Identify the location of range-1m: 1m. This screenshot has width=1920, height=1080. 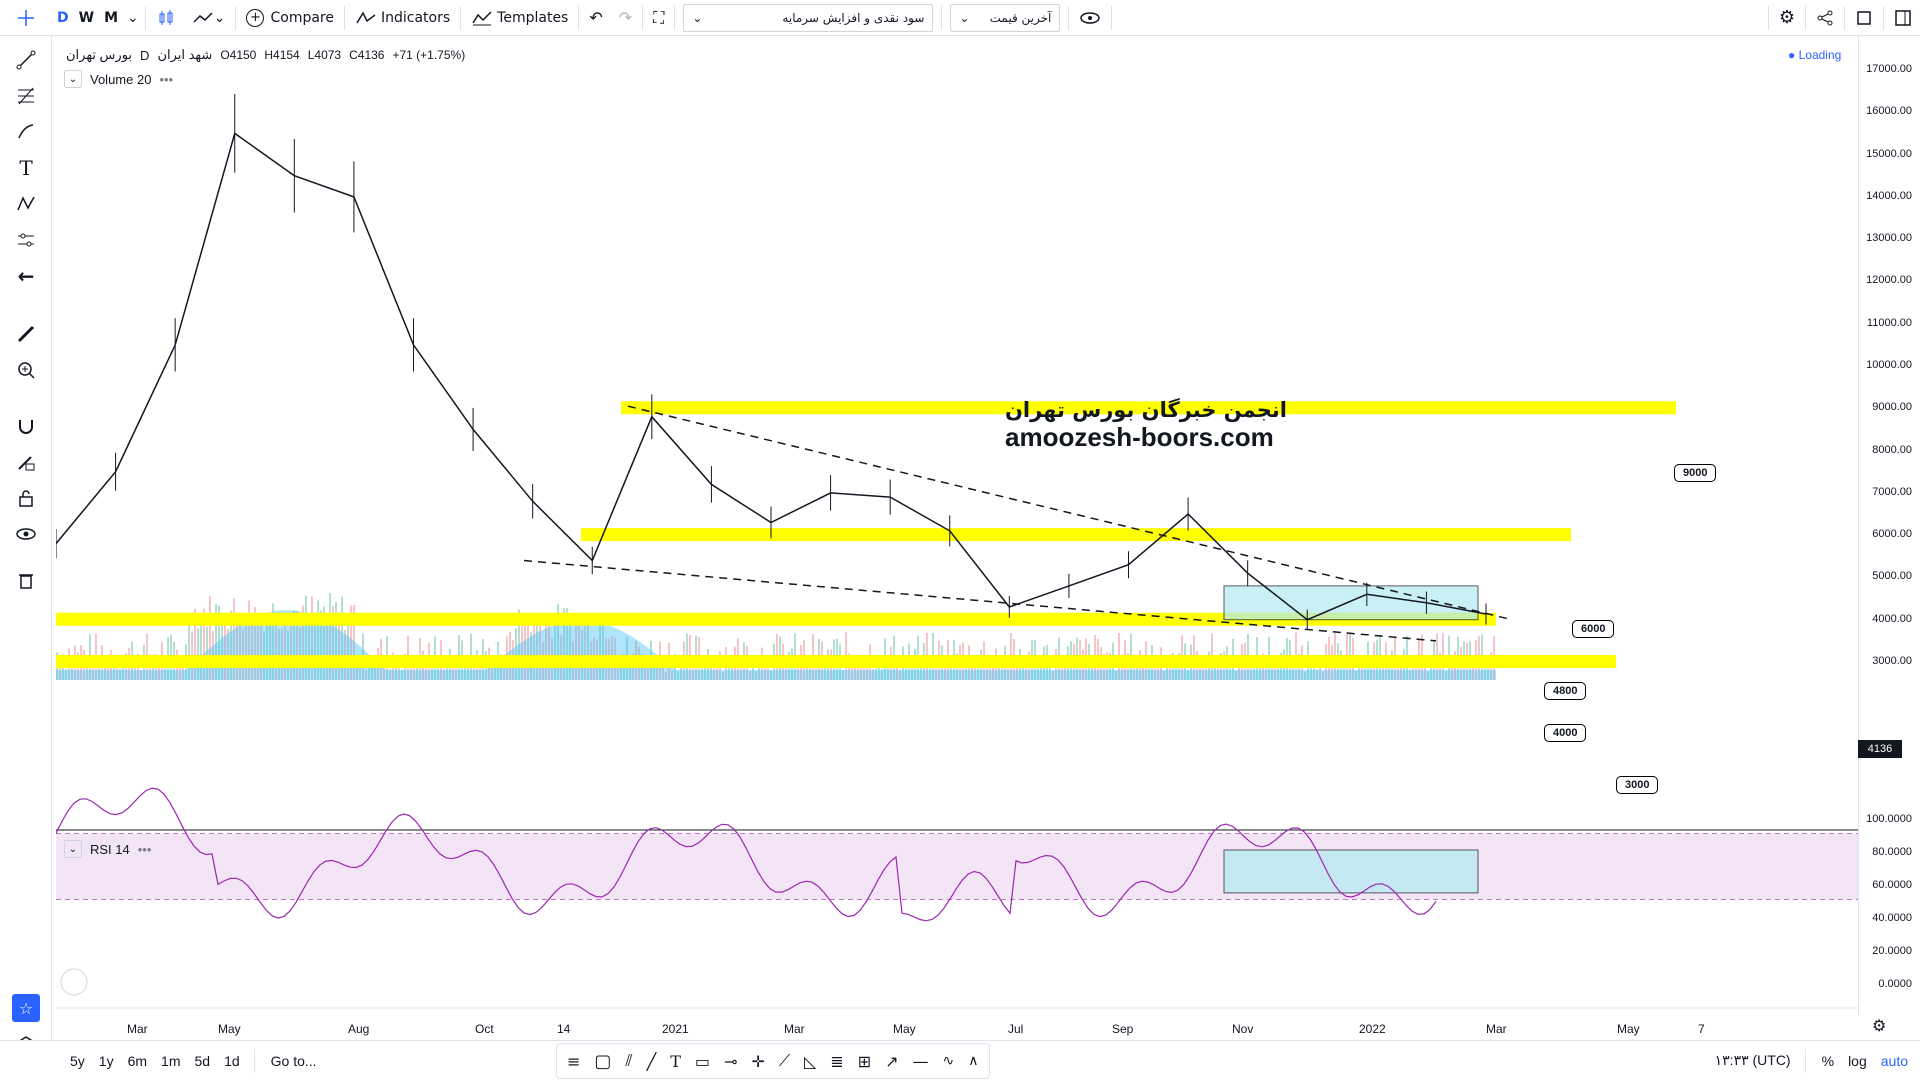
(171, 1060).